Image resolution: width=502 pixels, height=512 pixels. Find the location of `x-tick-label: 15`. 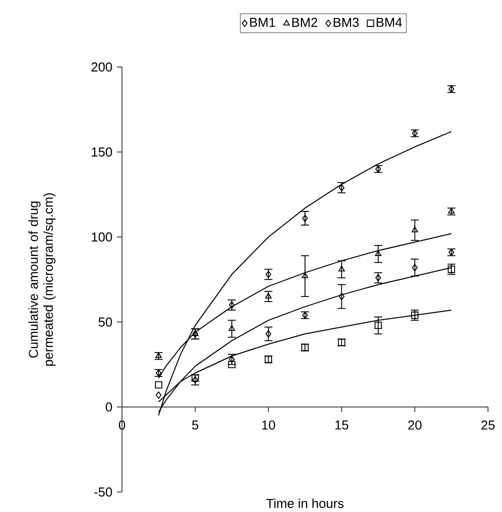

x-tick-label: 15 is located at coordinates (341, 425).